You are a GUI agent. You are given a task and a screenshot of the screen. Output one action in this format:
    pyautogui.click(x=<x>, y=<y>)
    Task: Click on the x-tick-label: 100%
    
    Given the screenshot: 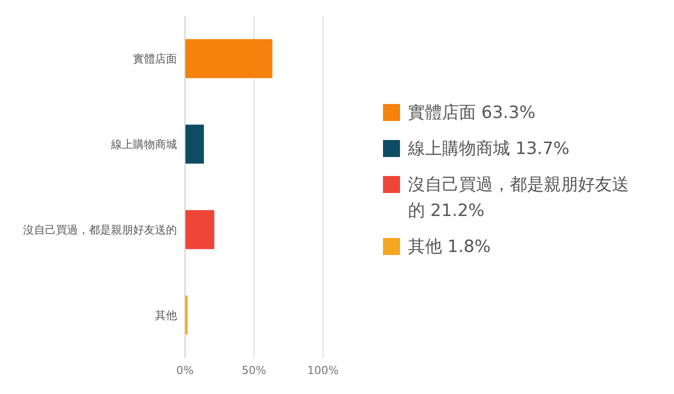 What is the action you would take?
    pyautogui.click(x=323, y=370)
    